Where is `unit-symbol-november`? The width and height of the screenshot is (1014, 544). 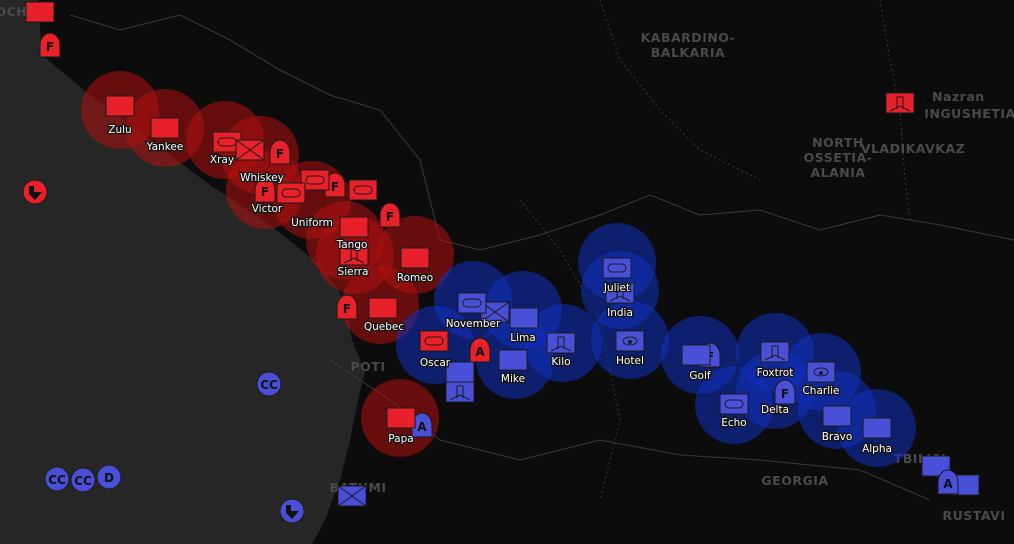
unit-symbol-november is located at coordinates (472, 303).